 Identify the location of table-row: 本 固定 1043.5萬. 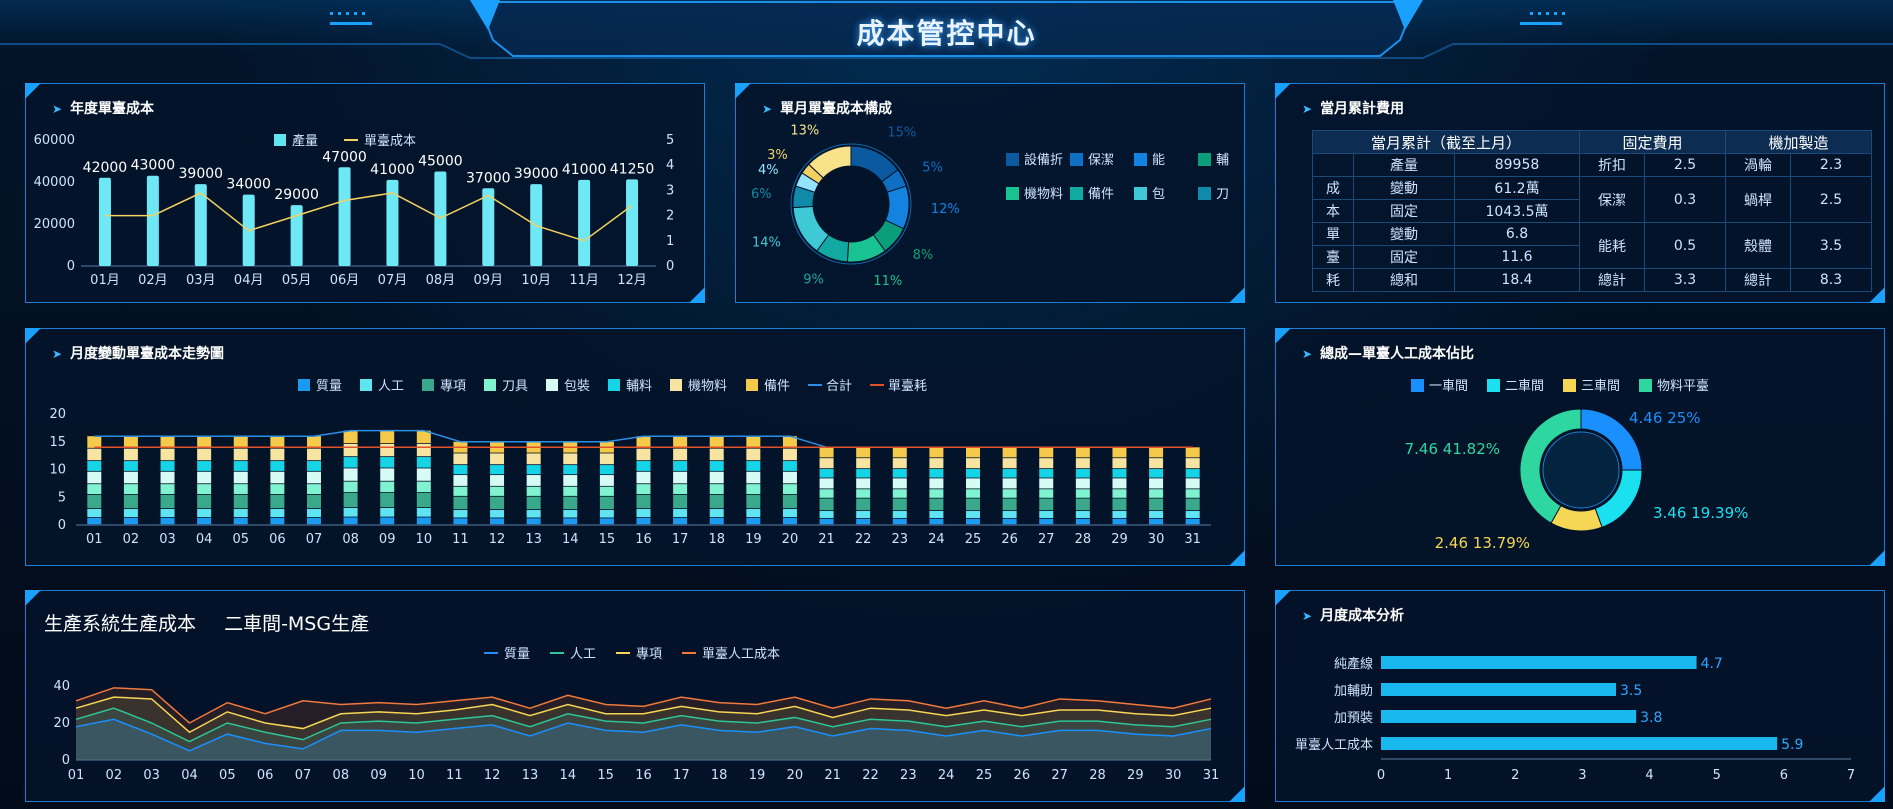
(1592, 211).